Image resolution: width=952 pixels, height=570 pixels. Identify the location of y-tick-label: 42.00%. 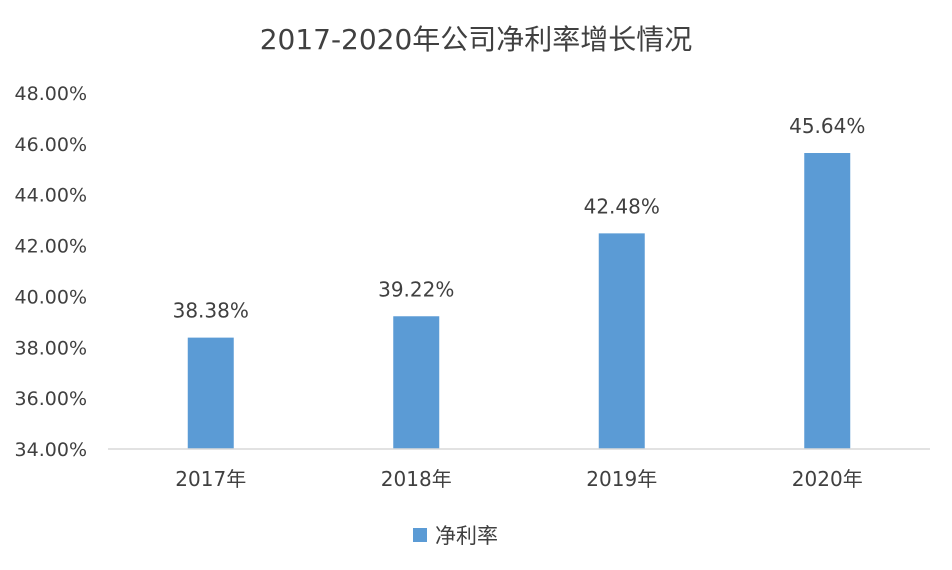
(51, 247).